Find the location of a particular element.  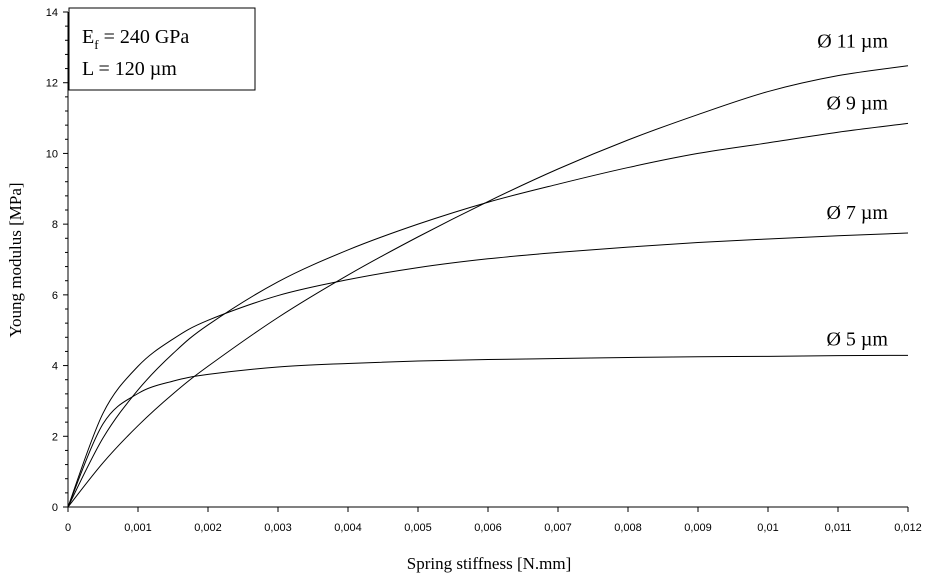

parameter-length: L = 120 µm is located at coordinates (129, 69).